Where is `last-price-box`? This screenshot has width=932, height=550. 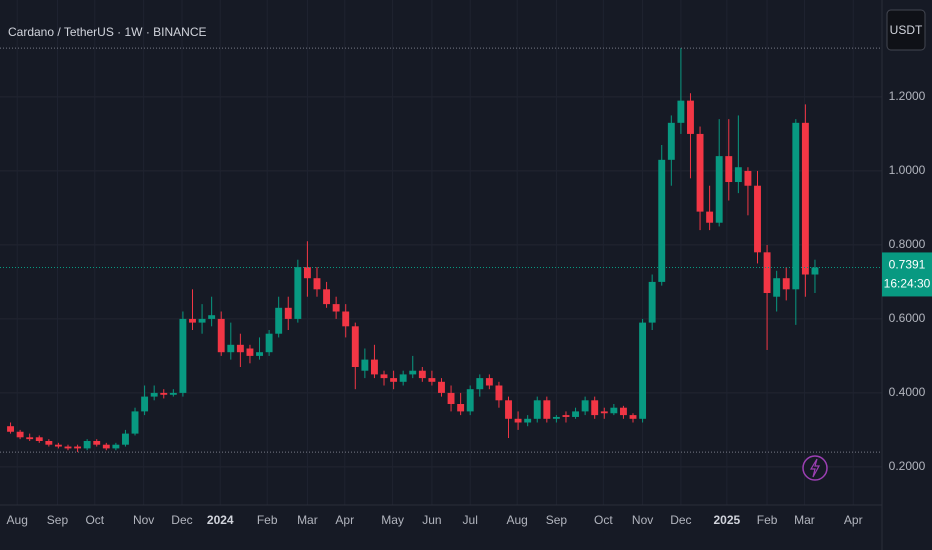 last-price-box is located at coordinates (907, 274).